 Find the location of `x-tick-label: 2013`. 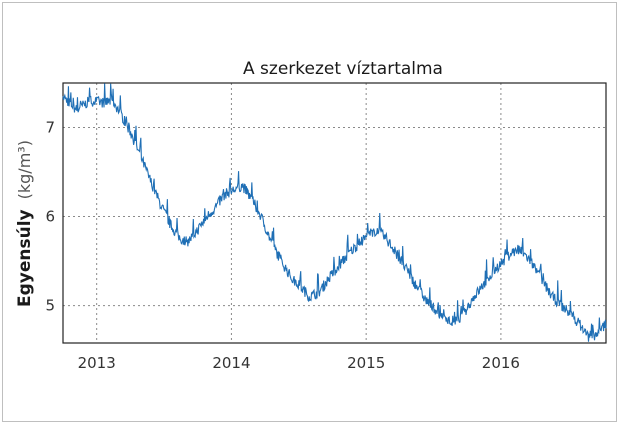

x-tick-label: 2013 is located at coordinates (97, 363).